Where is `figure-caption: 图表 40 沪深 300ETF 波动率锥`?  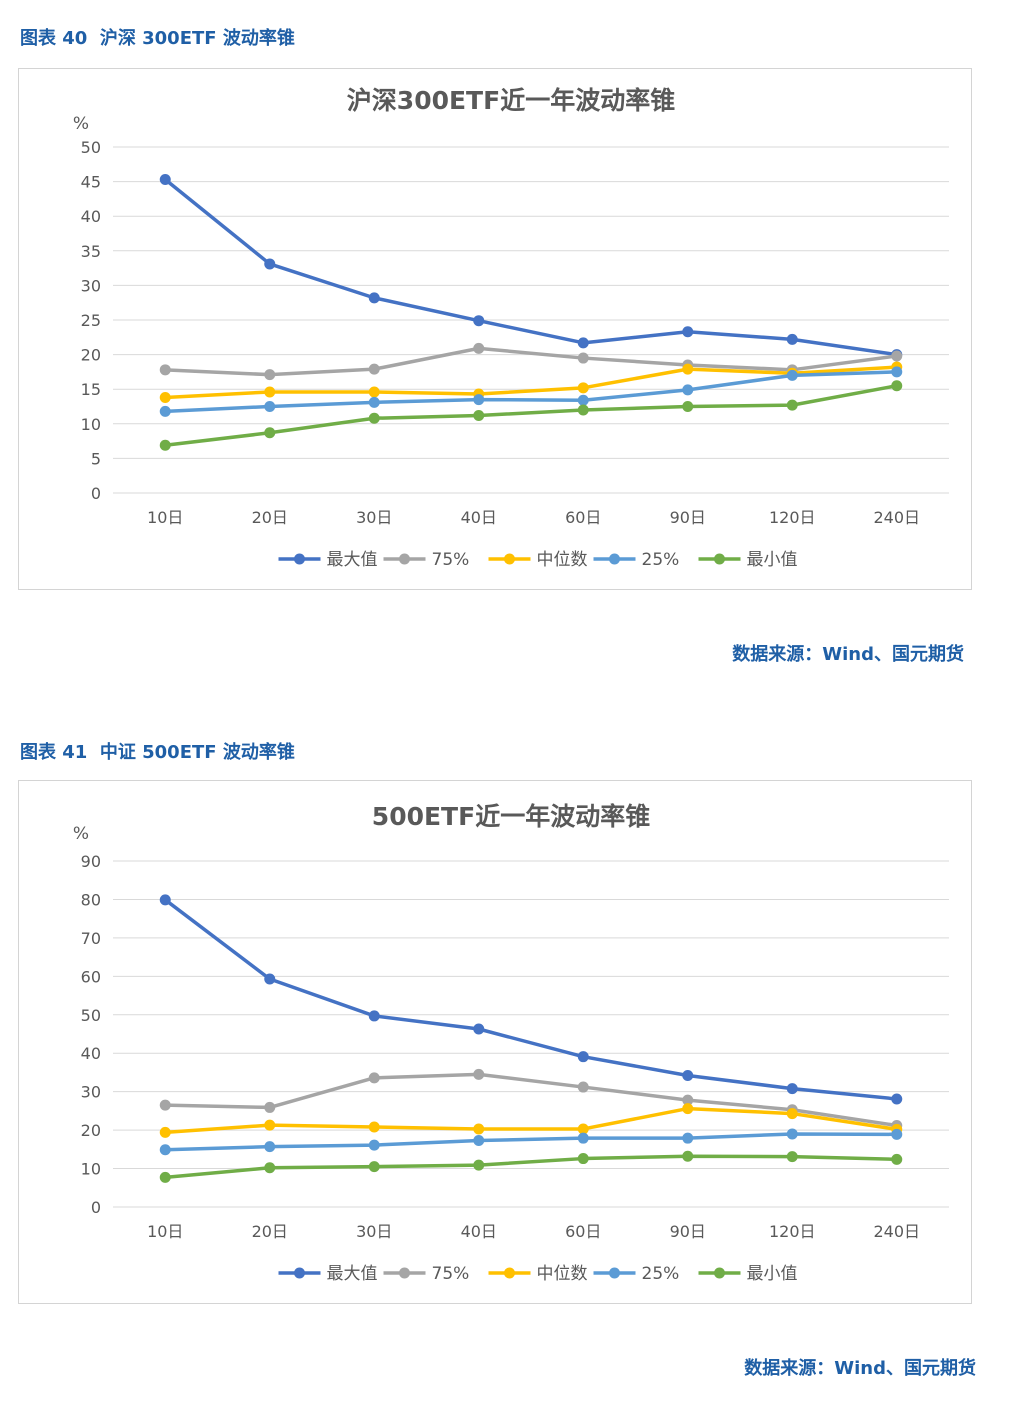 figure-caption: 图表 40 沪深 300ETF 波动率锥 is located at coordinates (157, 38).